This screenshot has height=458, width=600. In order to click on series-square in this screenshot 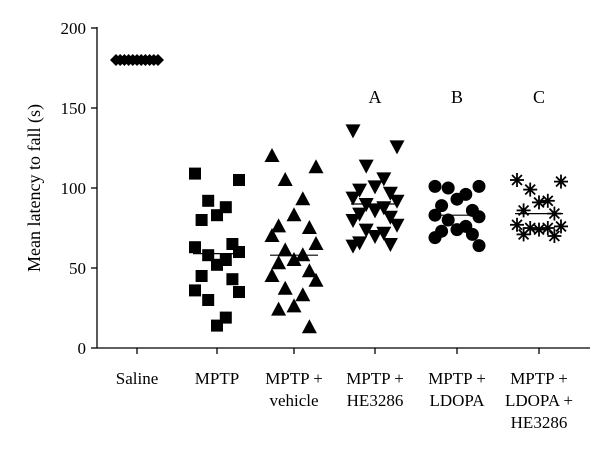, I will do `click(217, 249)`.